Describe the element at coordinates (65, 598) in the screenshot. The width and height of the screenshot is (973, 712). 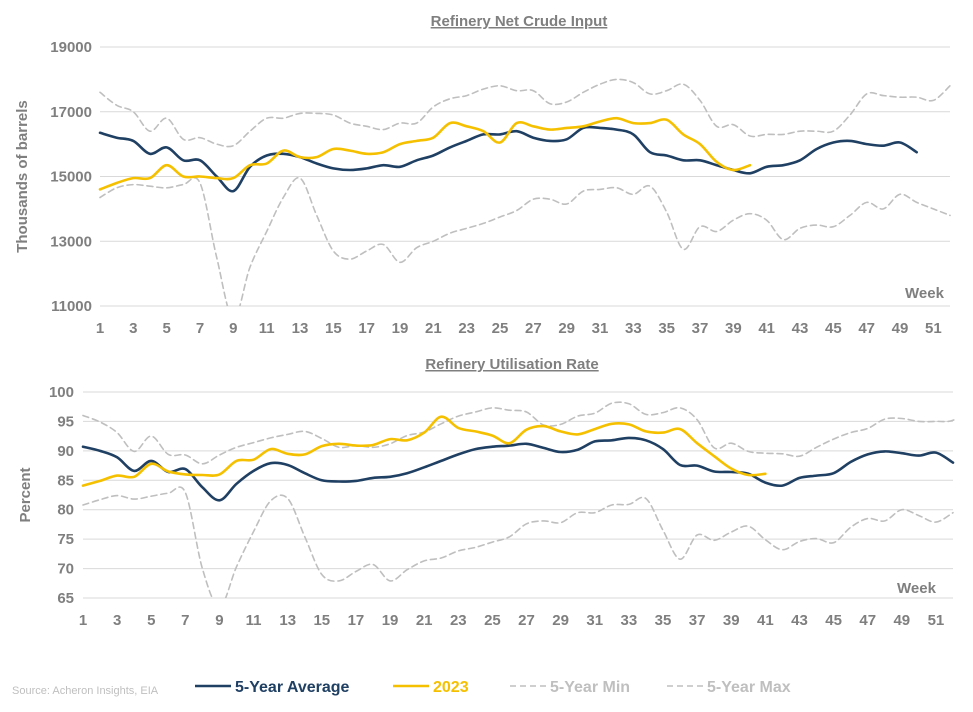
I see `y-tick-label: 65` at that location.